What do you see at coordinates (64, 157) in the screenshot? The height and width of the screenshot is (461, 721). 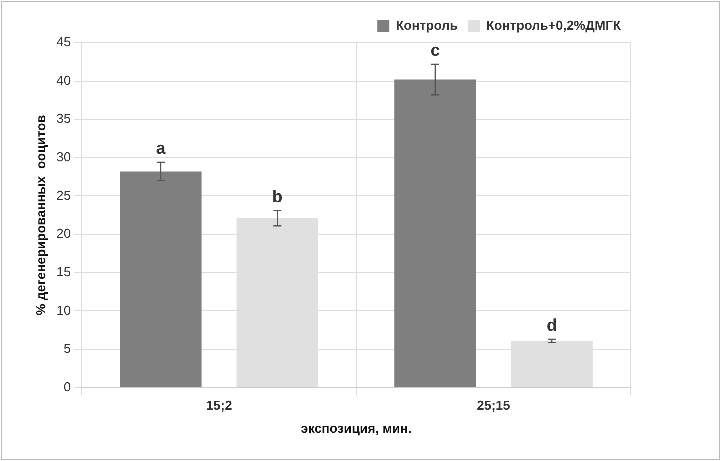 I see `y-tick-label: 30` at bounding box center [64, 157].